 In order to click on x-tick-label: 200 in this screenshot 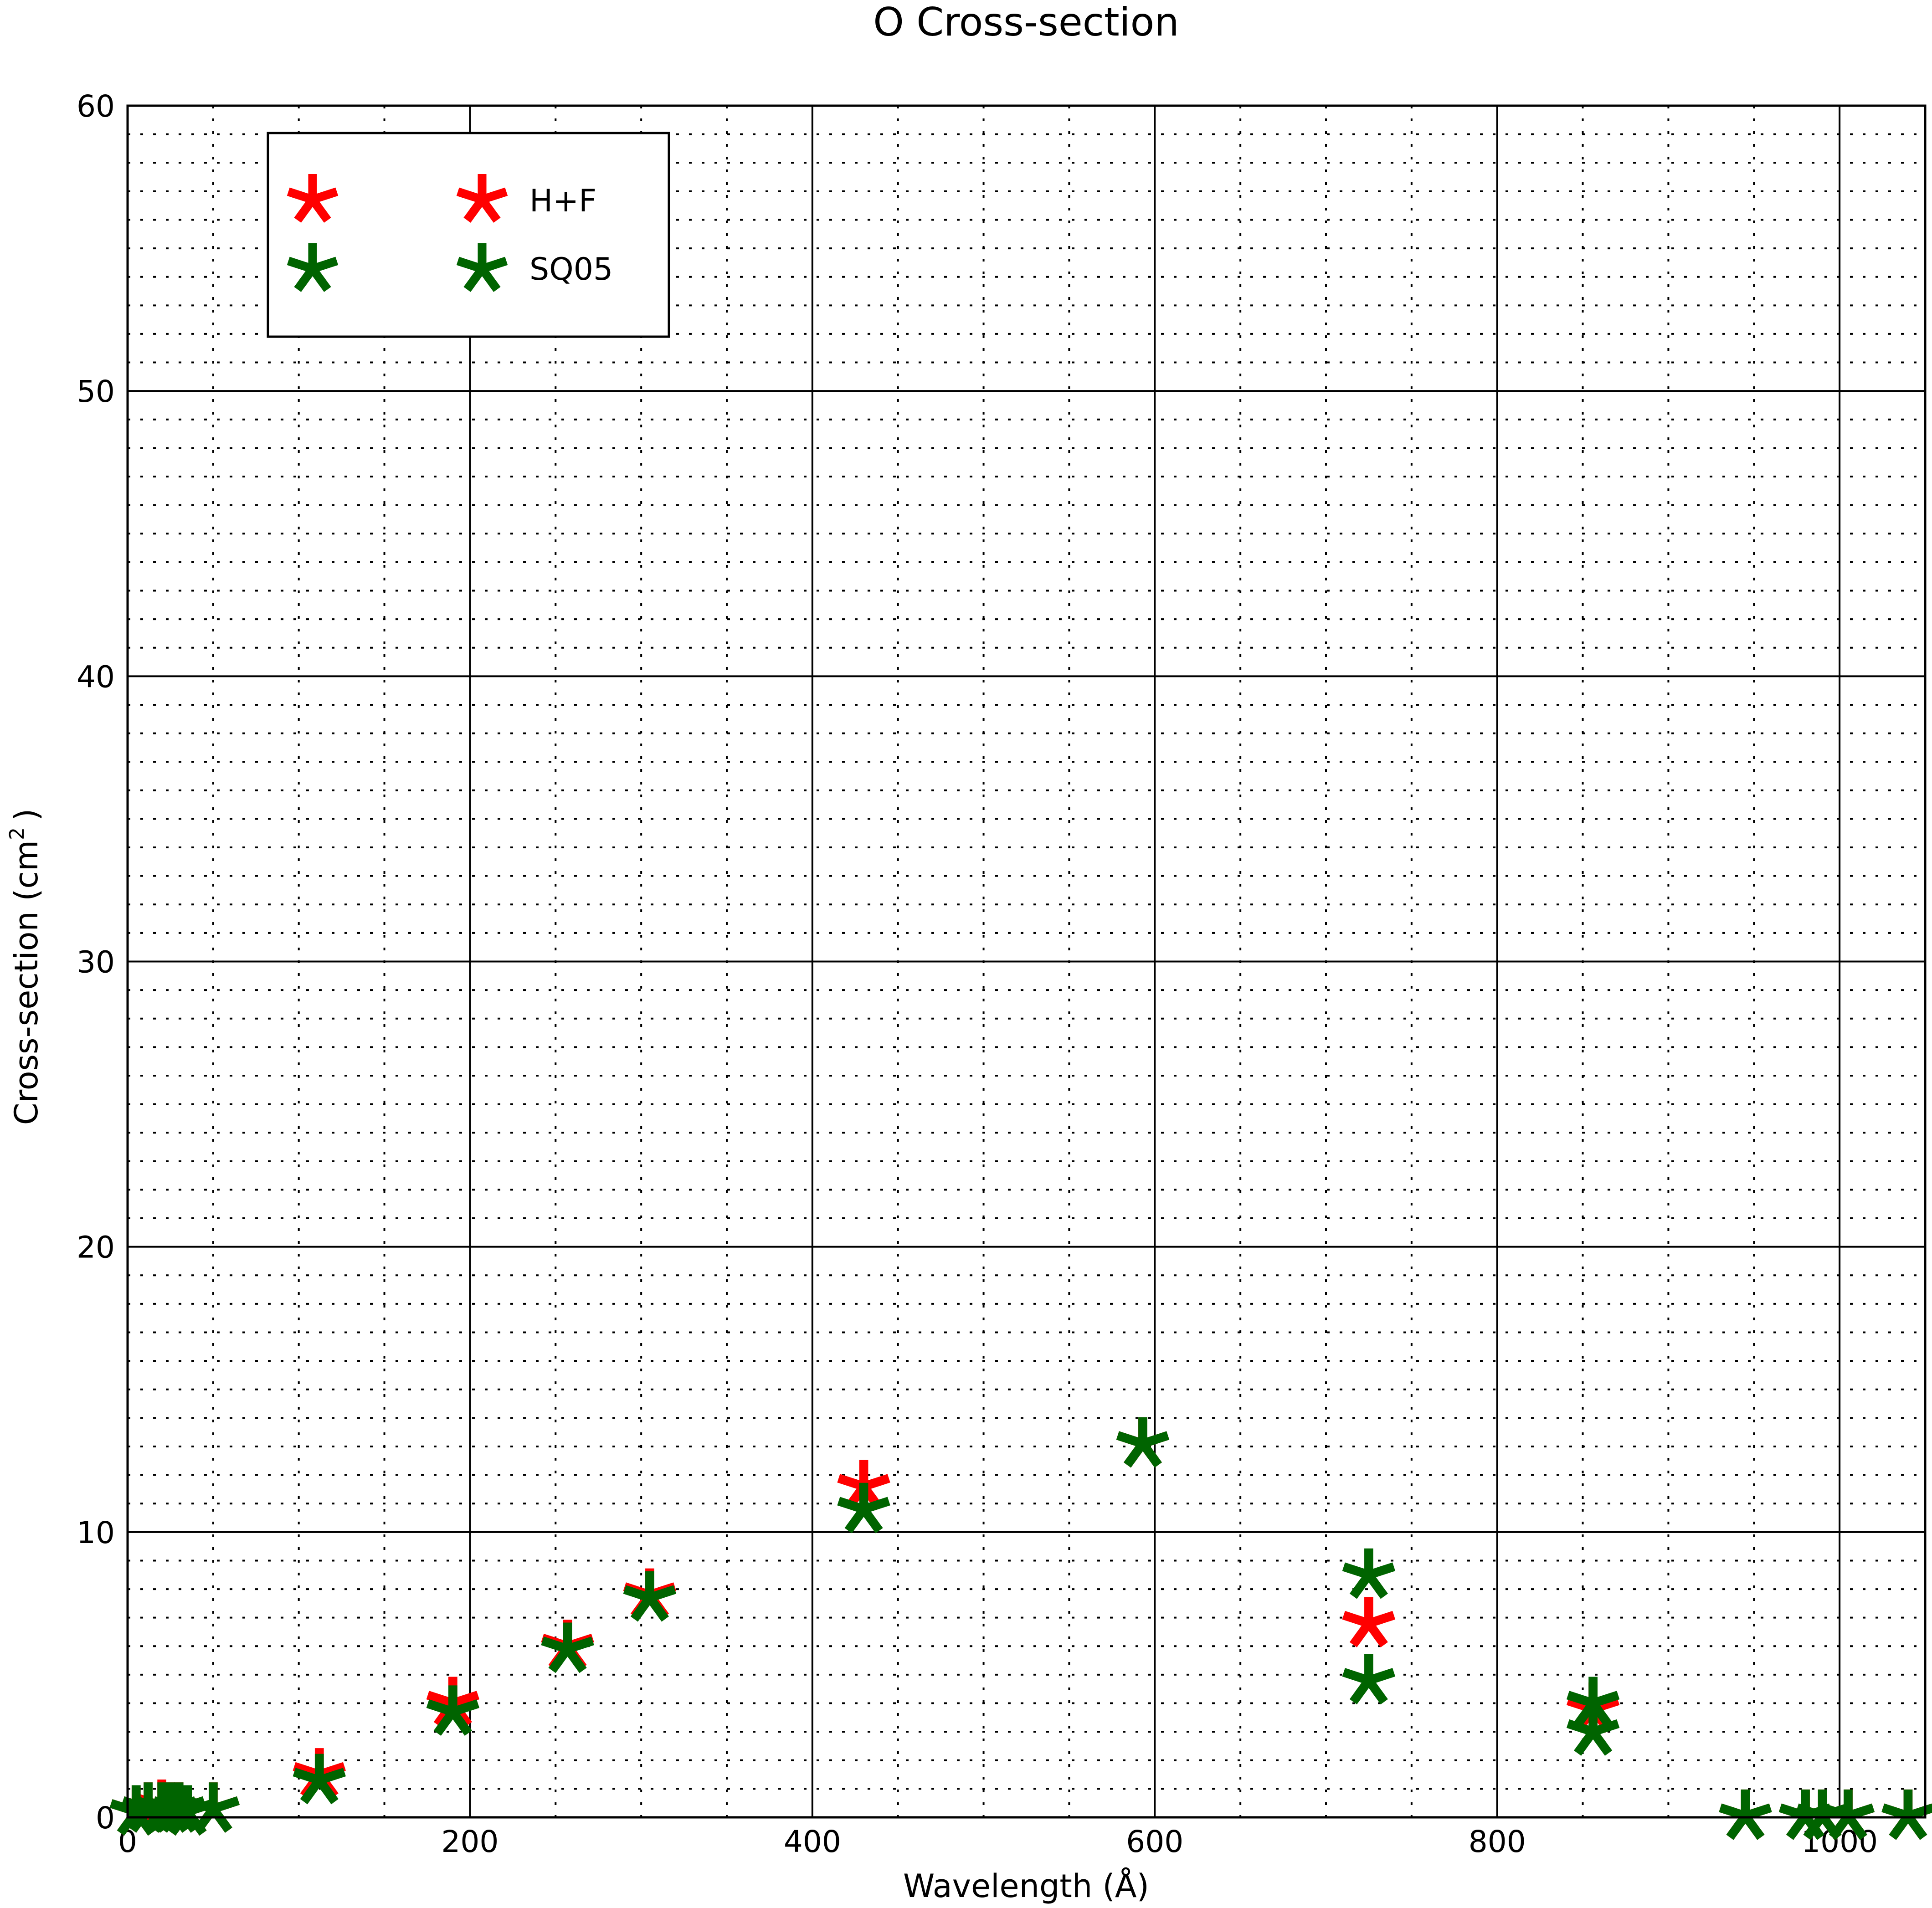, I will do `click(469, 1841)`.